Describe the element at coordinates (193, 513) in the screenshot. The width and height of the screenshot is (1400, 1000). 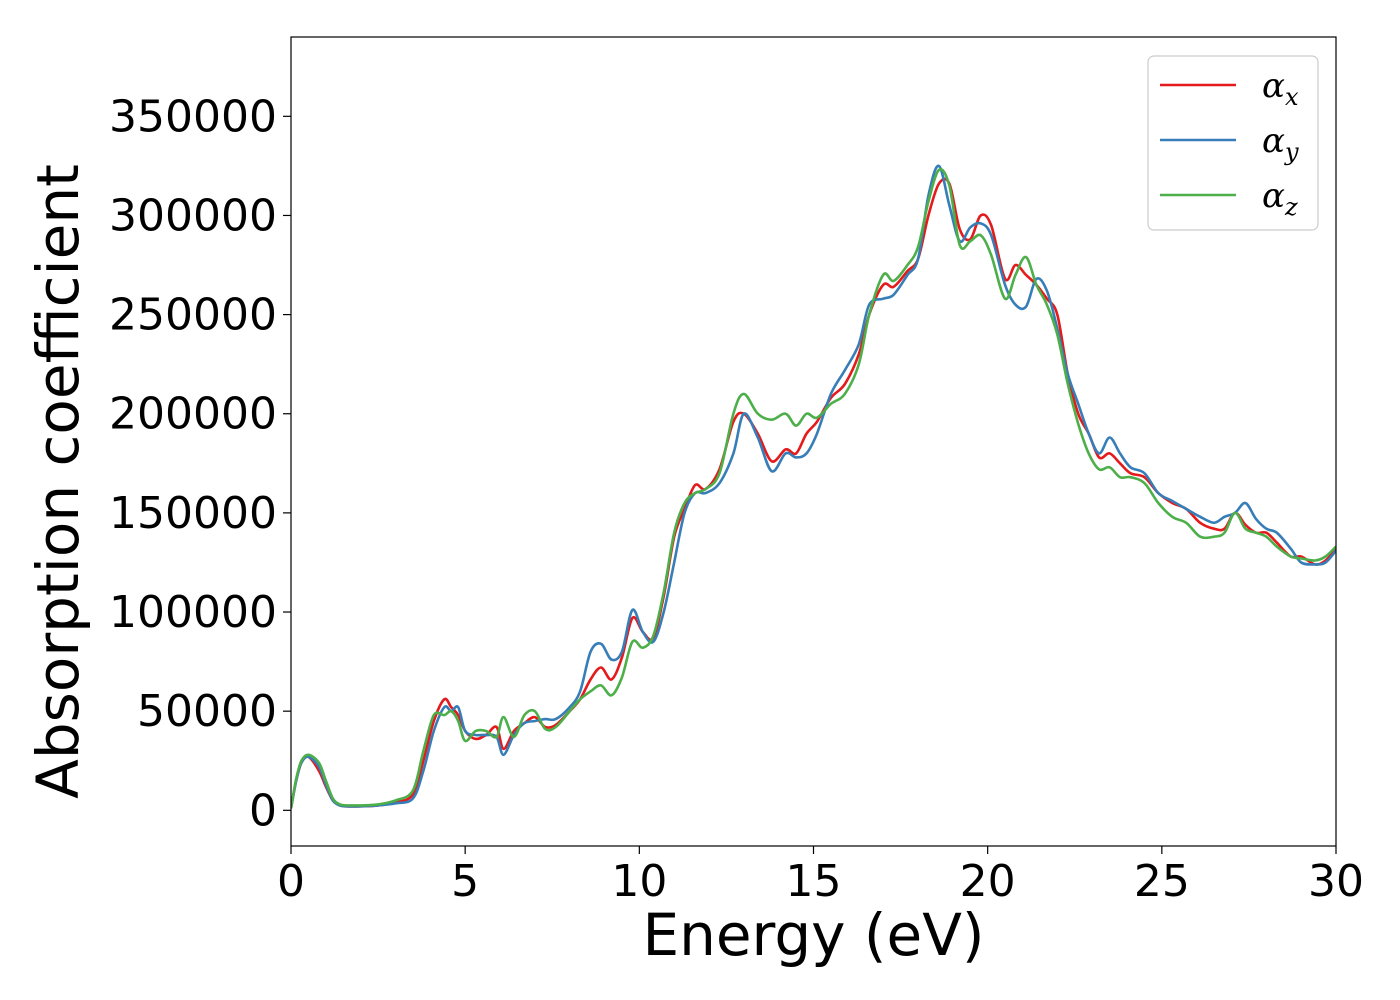
I see `y-tick-label: 150000` at that location.